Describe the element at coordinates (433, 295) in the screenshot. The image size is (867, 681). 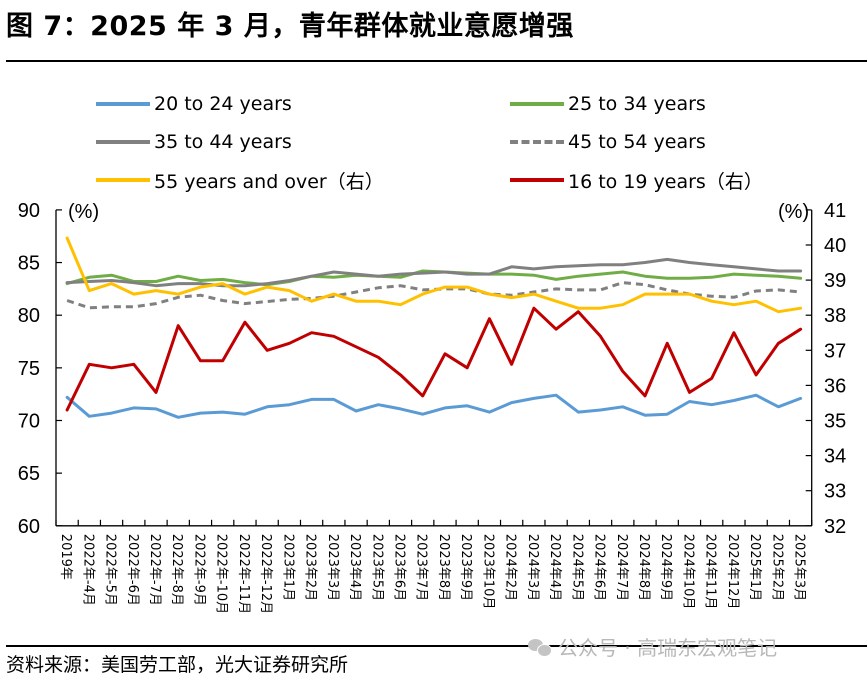
I see `series-line-45-to-54-years` at that location.